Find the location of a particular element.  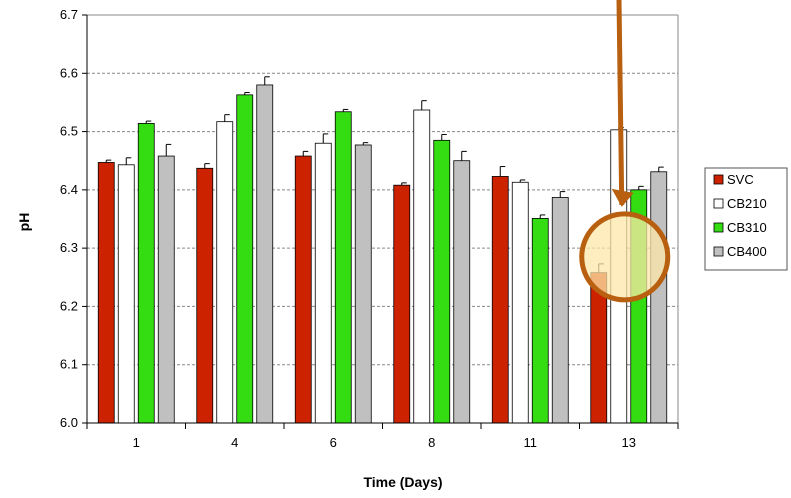

y-axis-title: pH is located at coordinates (24, 222).